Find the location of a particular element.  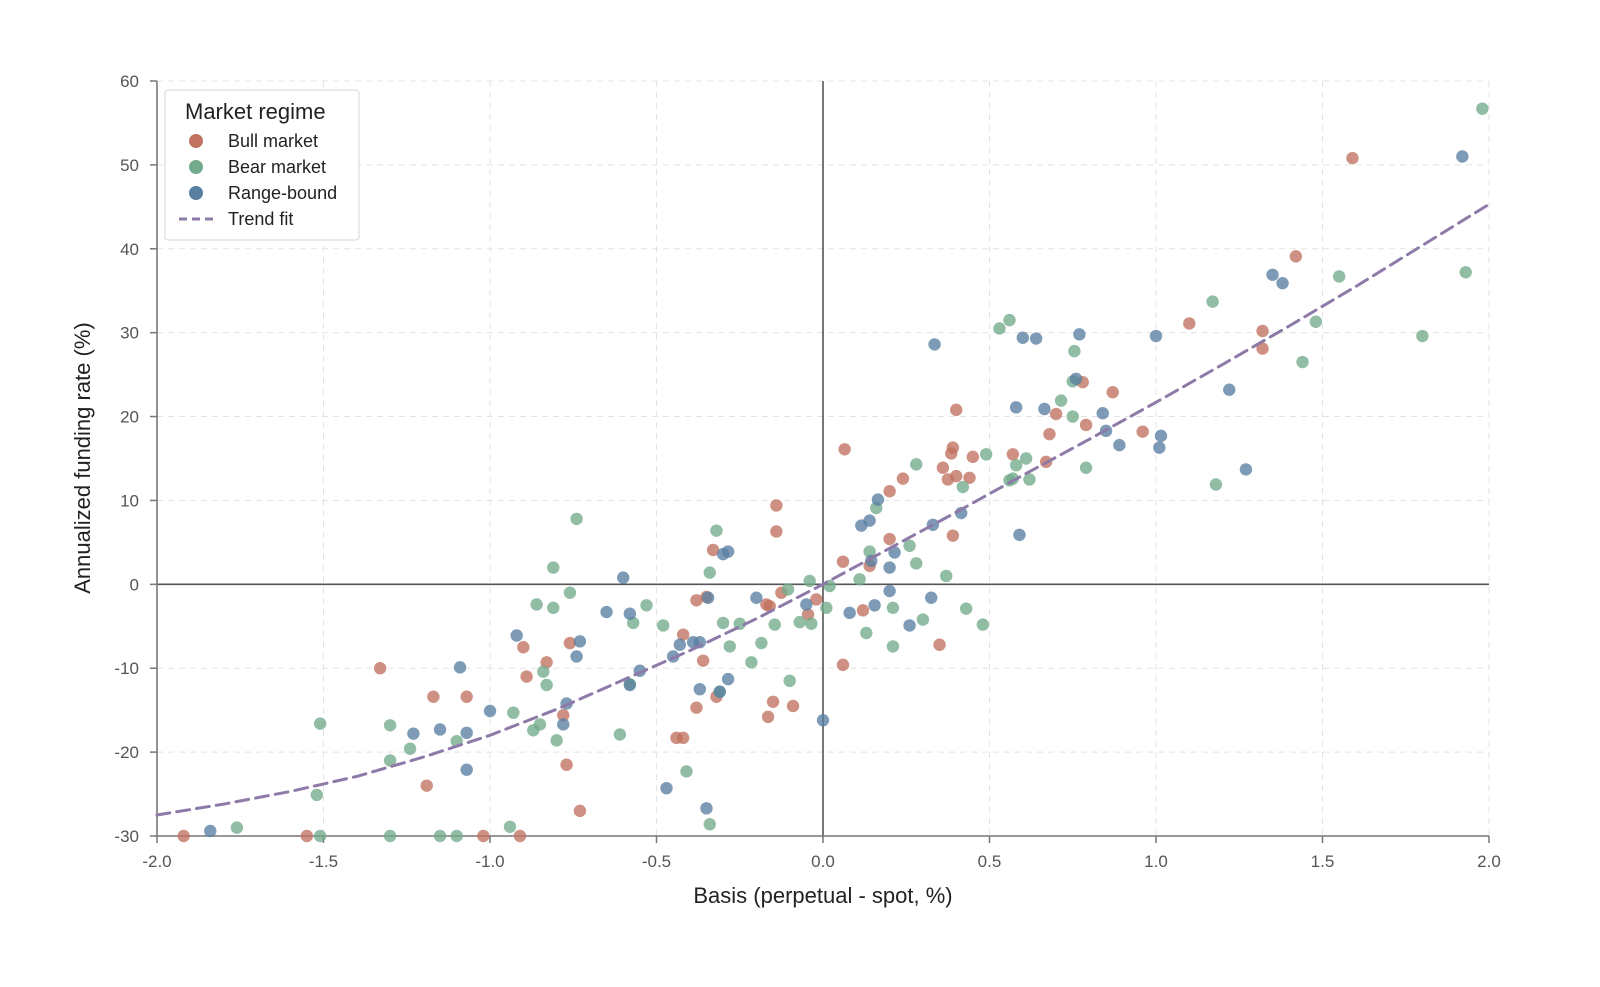

x-tick-label: -1.5 is located at coordinates (323, 861).